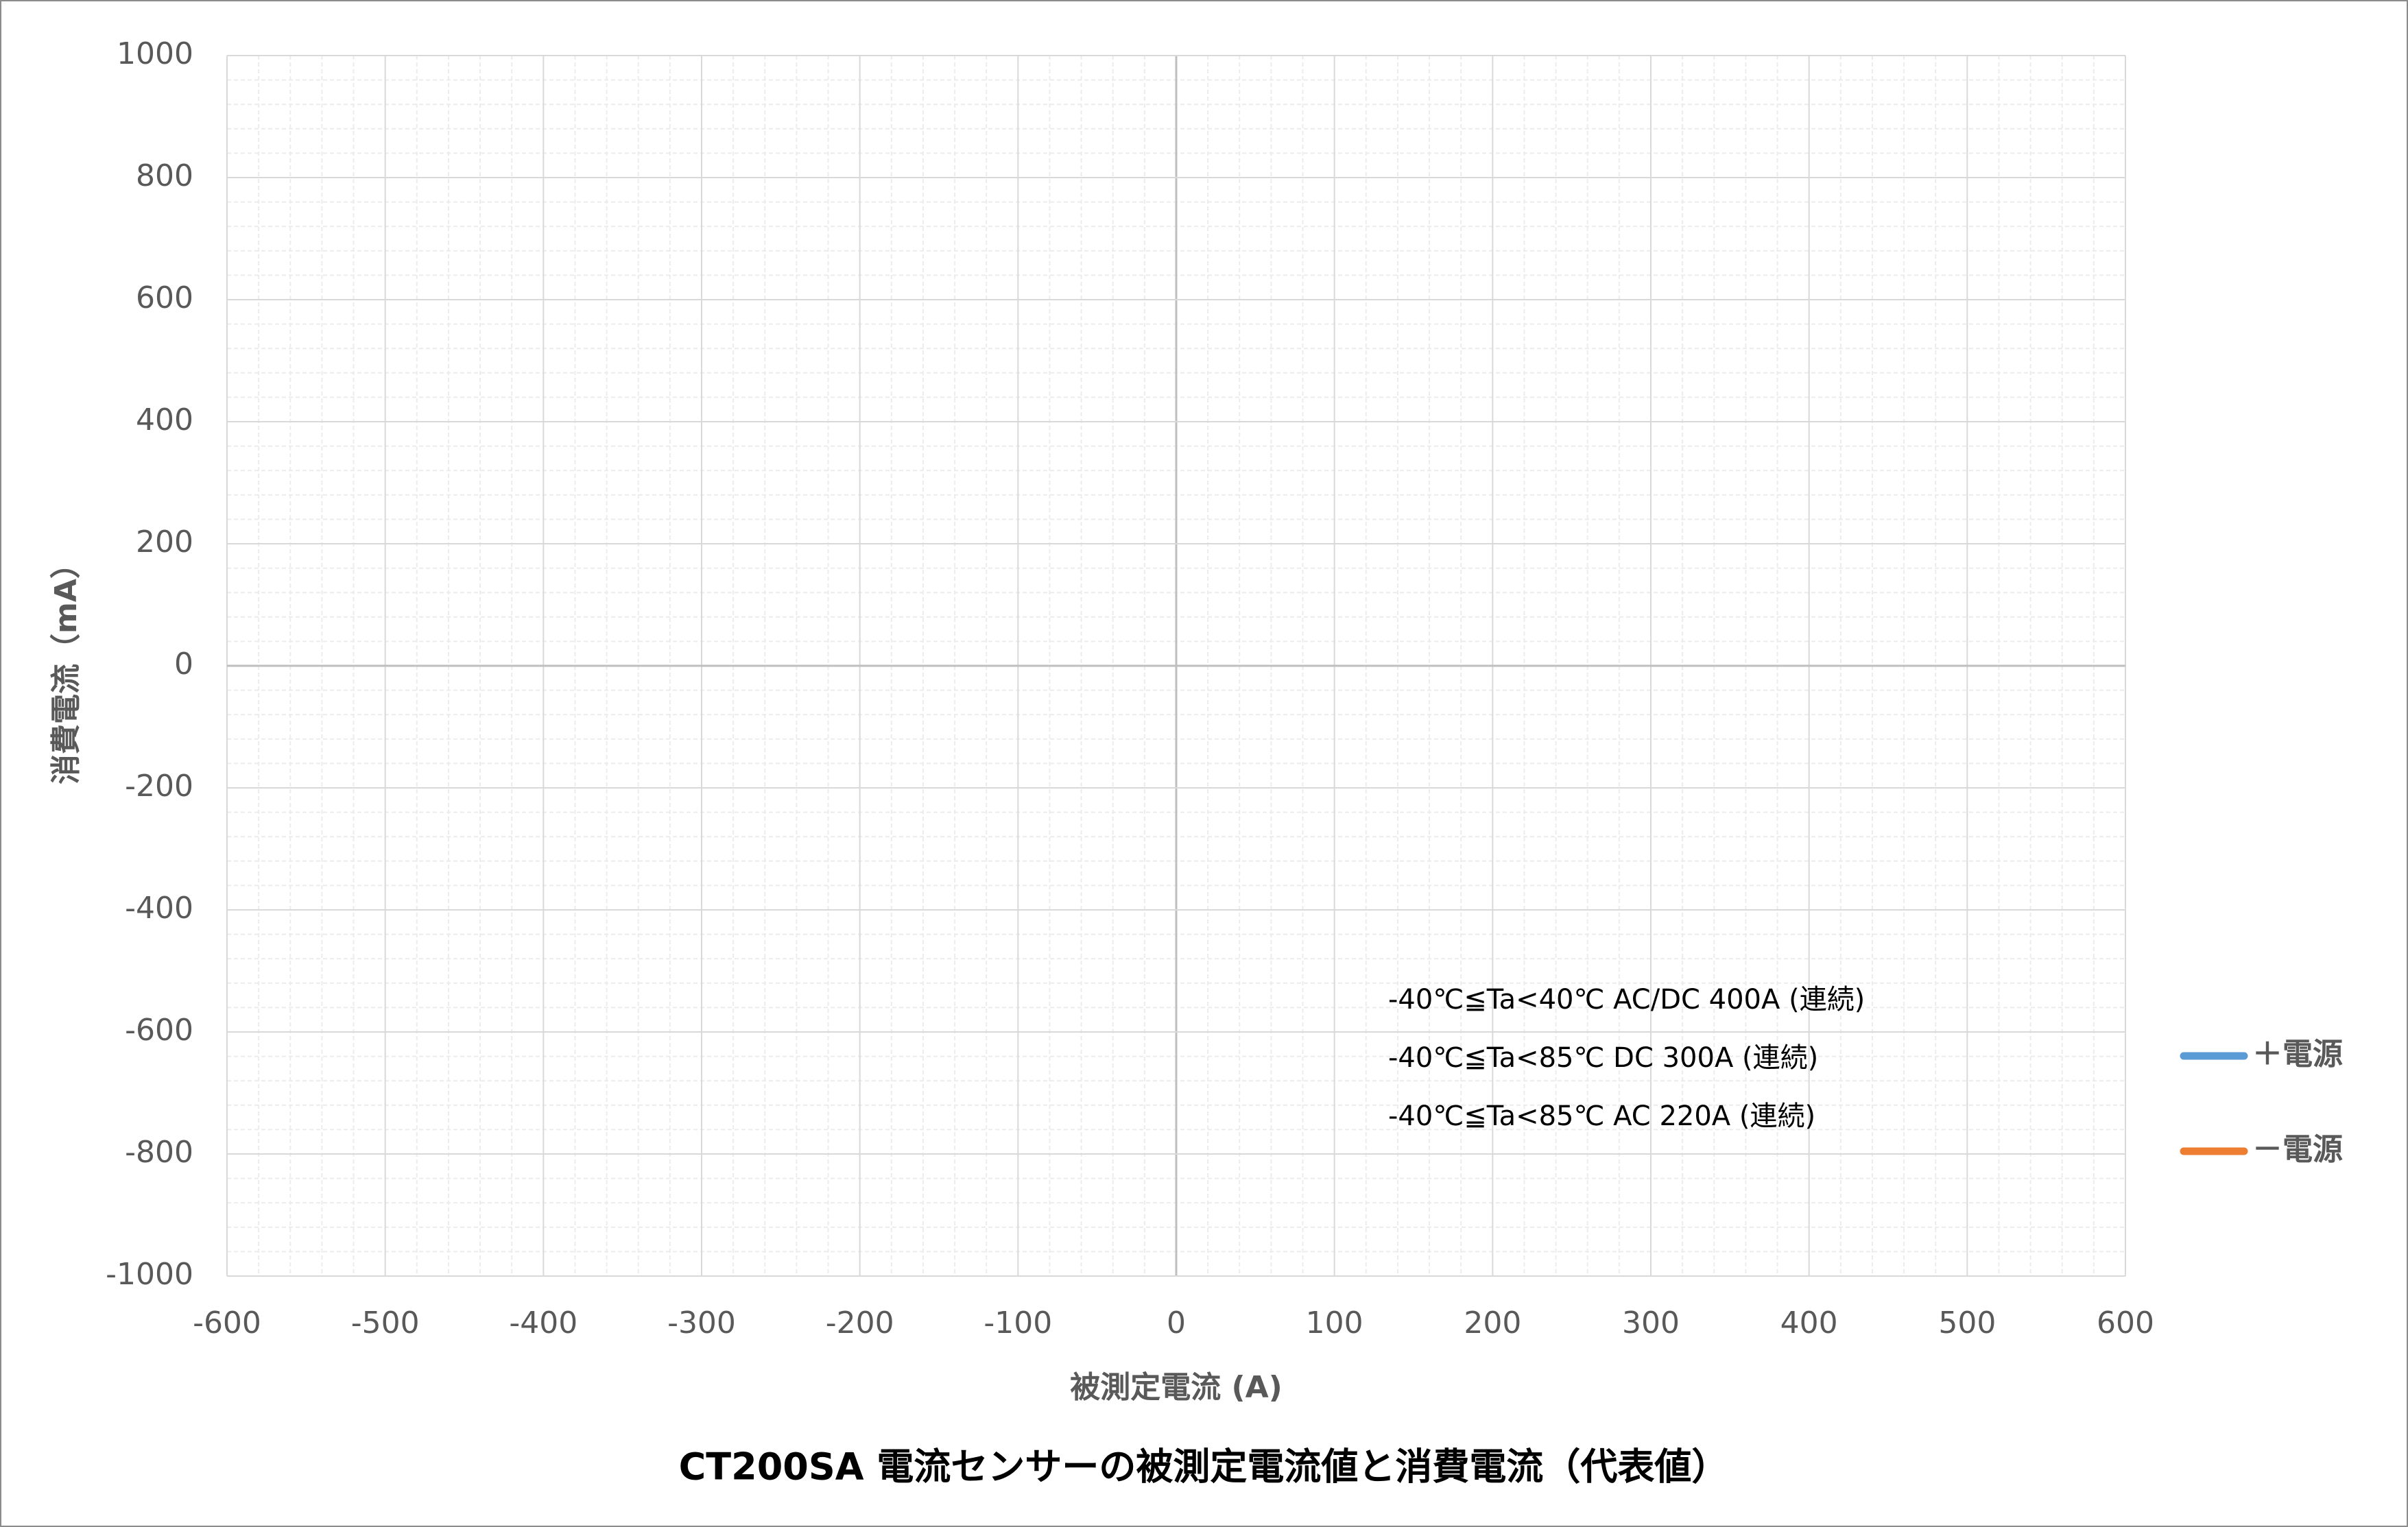  Describe the element at coordinates (164, 297) in the screenshot. I see `y-tick-label: 600` at that location.